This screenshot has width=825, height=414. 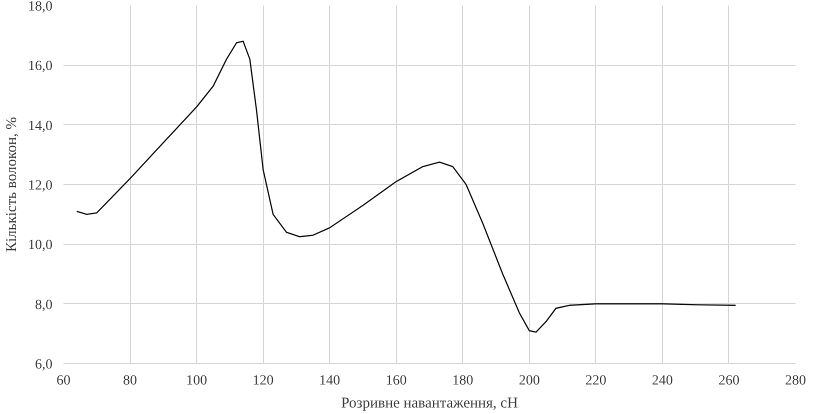 I want to click on y-tick-label: 10,0, so click(x=40, y=246).